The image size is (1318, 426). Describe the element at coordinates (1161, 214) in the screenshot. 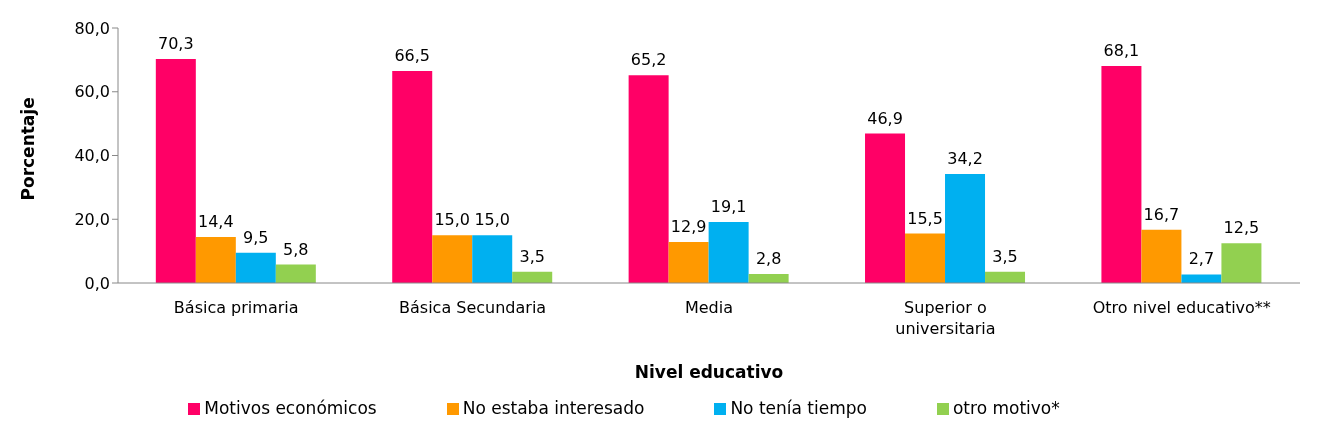

I see `data-label: 16,7` at that location.